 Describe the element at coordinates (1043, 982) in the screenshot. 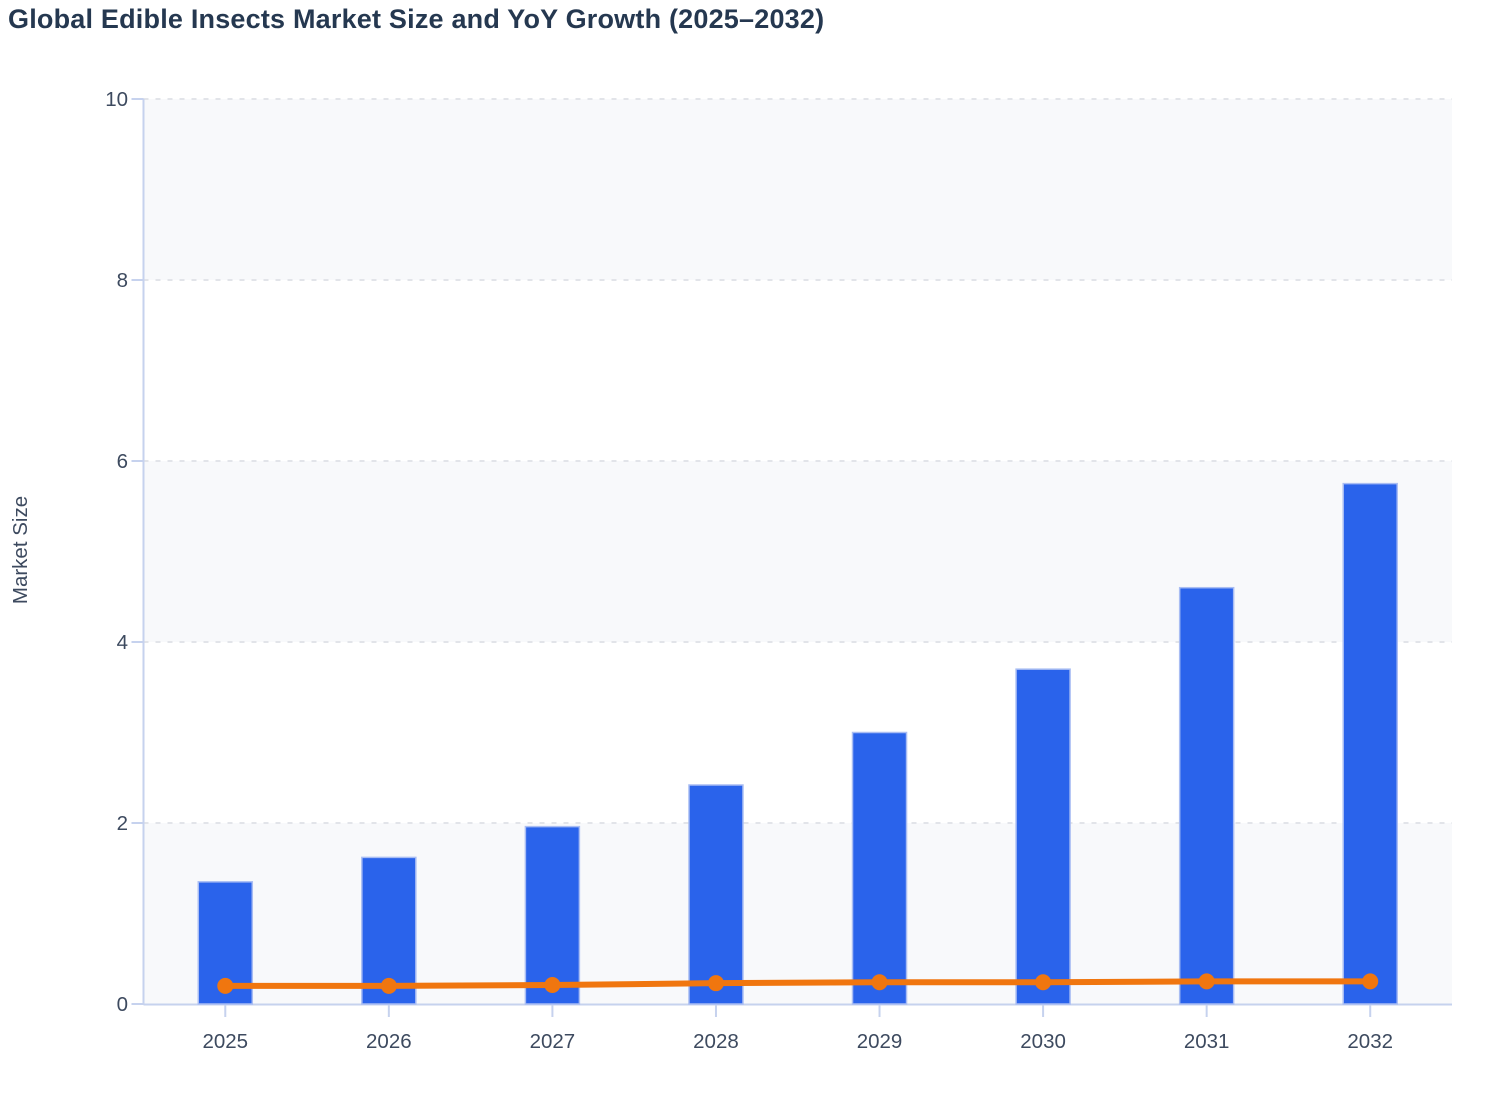

I see `growth-point-2030` at that location.